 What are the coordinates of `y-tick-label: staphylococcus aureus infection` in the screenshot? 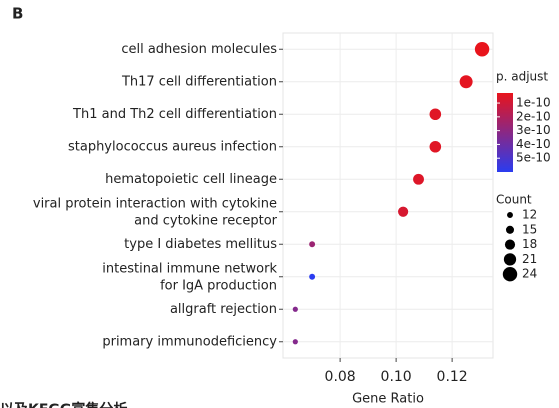 It's located at (172, 146).